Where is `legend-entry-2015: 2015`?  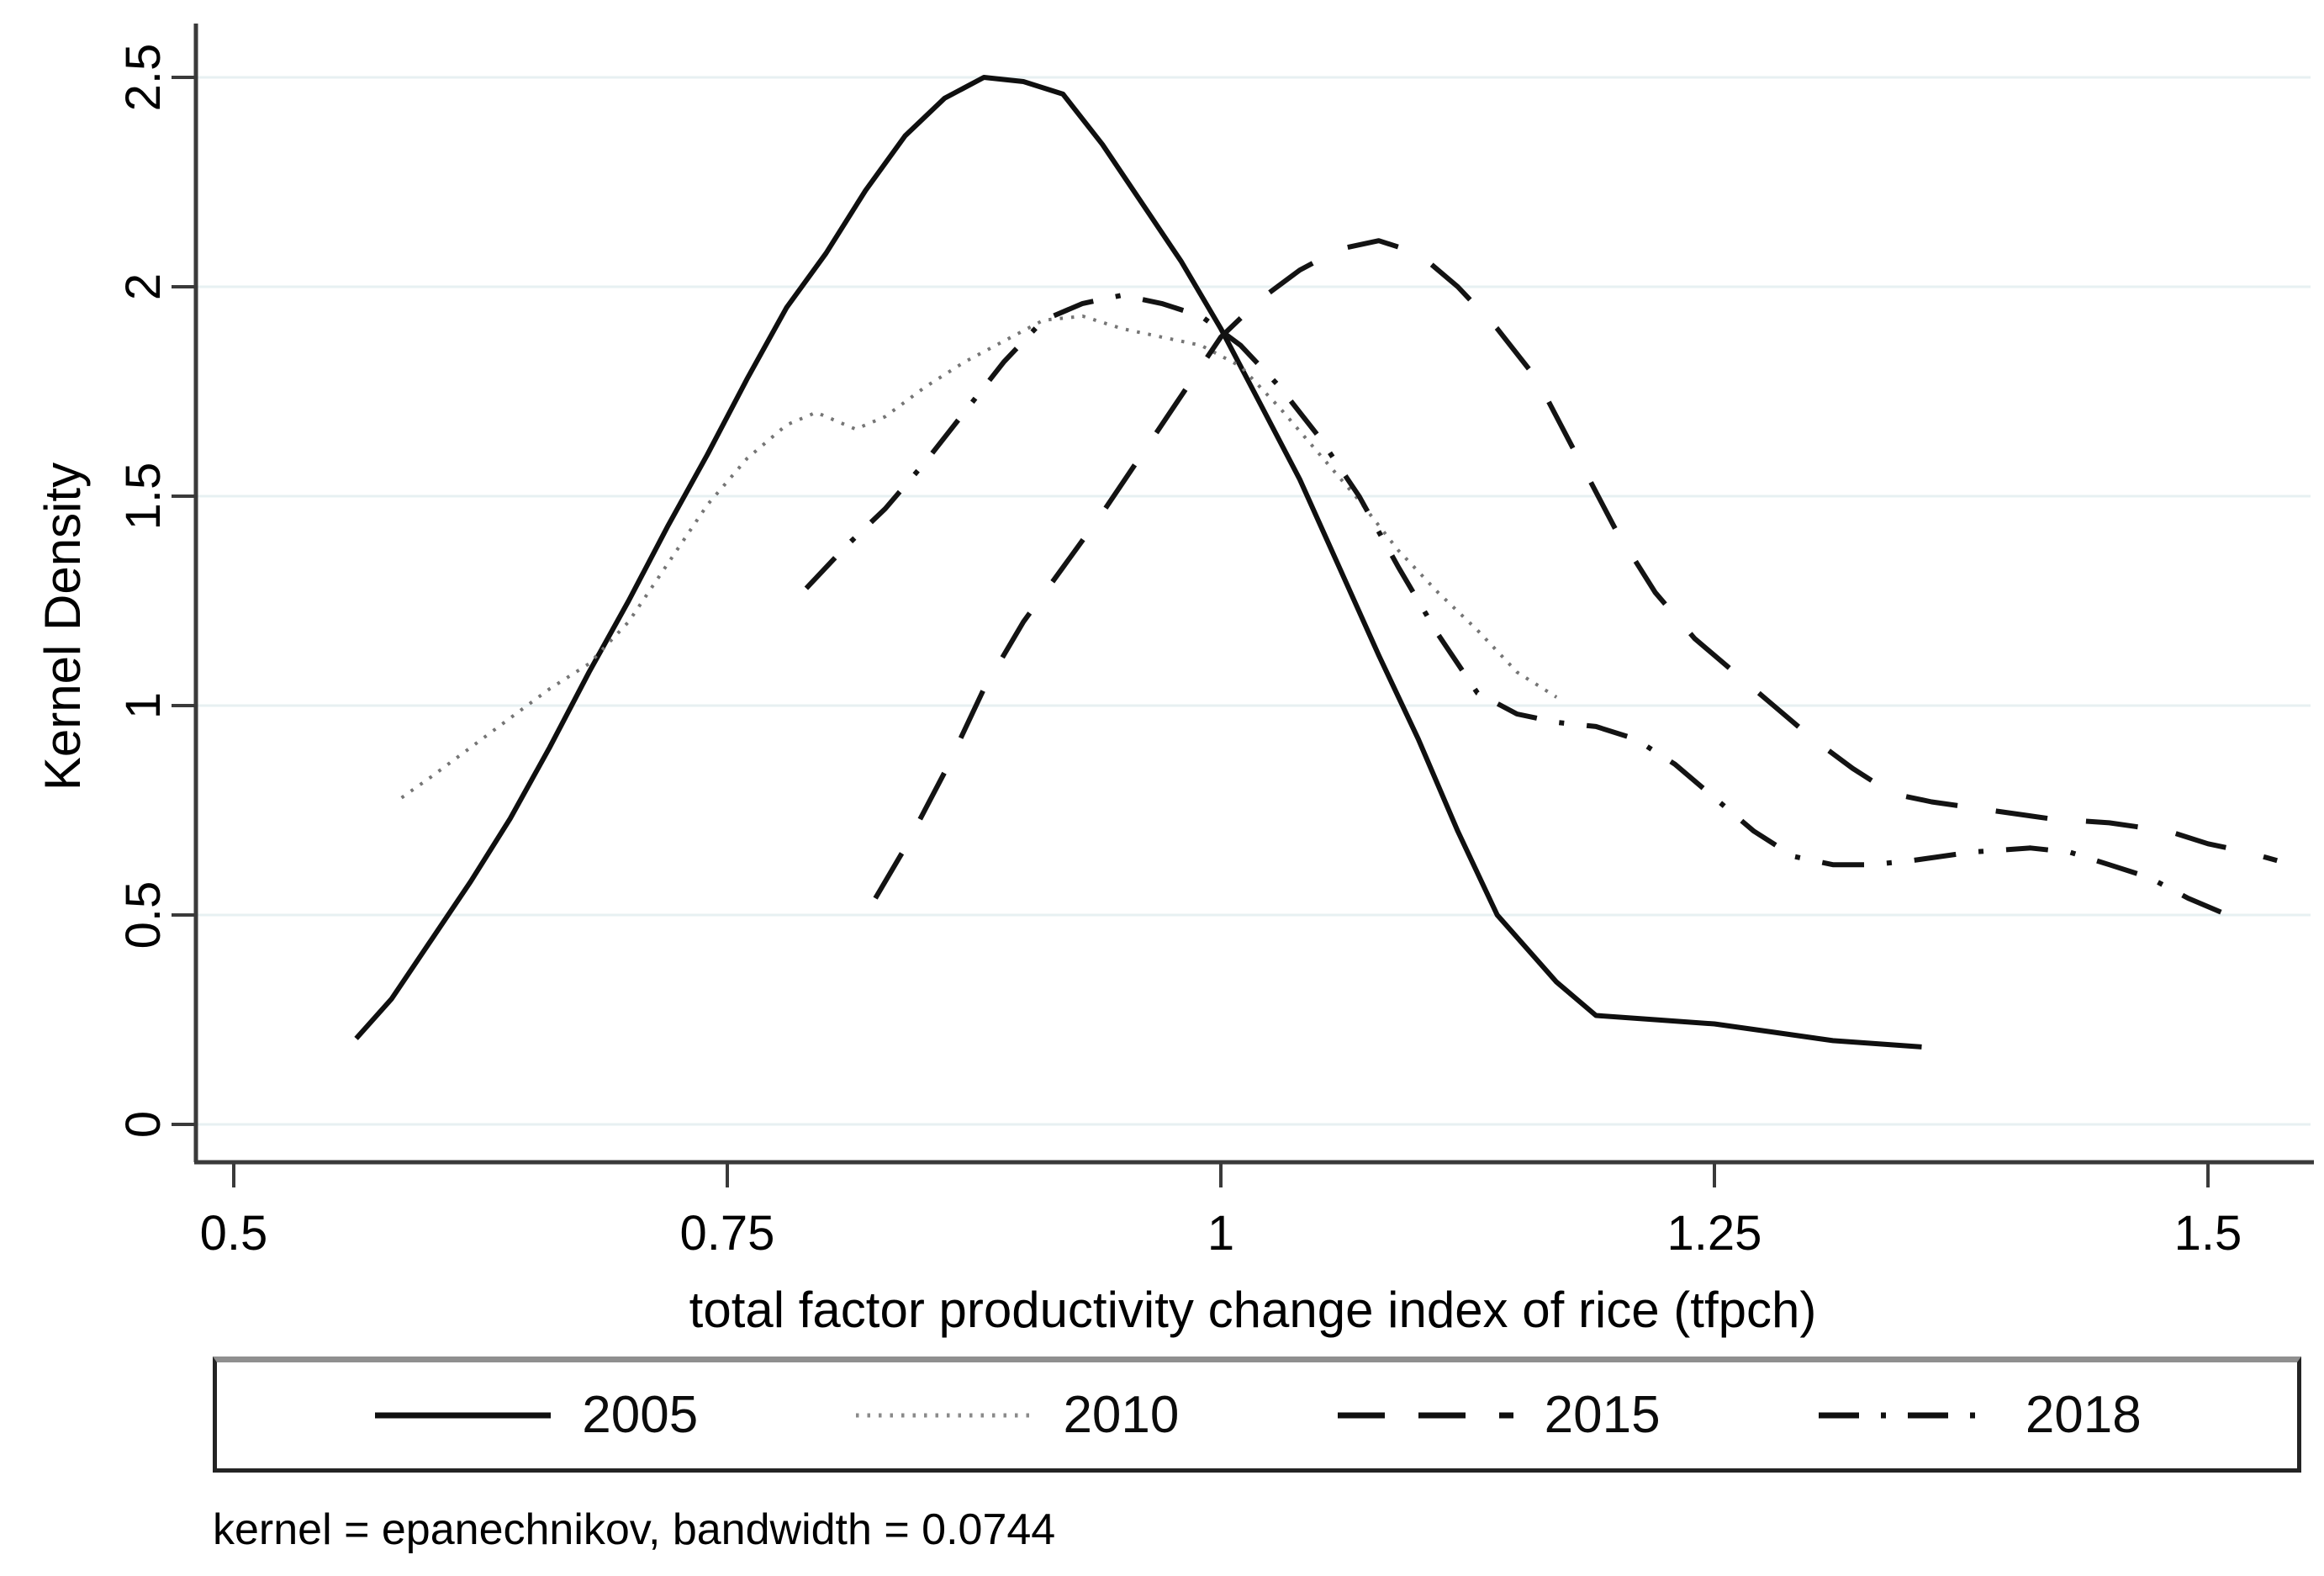
legend-entry-2015: 2015 is located at coordinates (1498, 1415).